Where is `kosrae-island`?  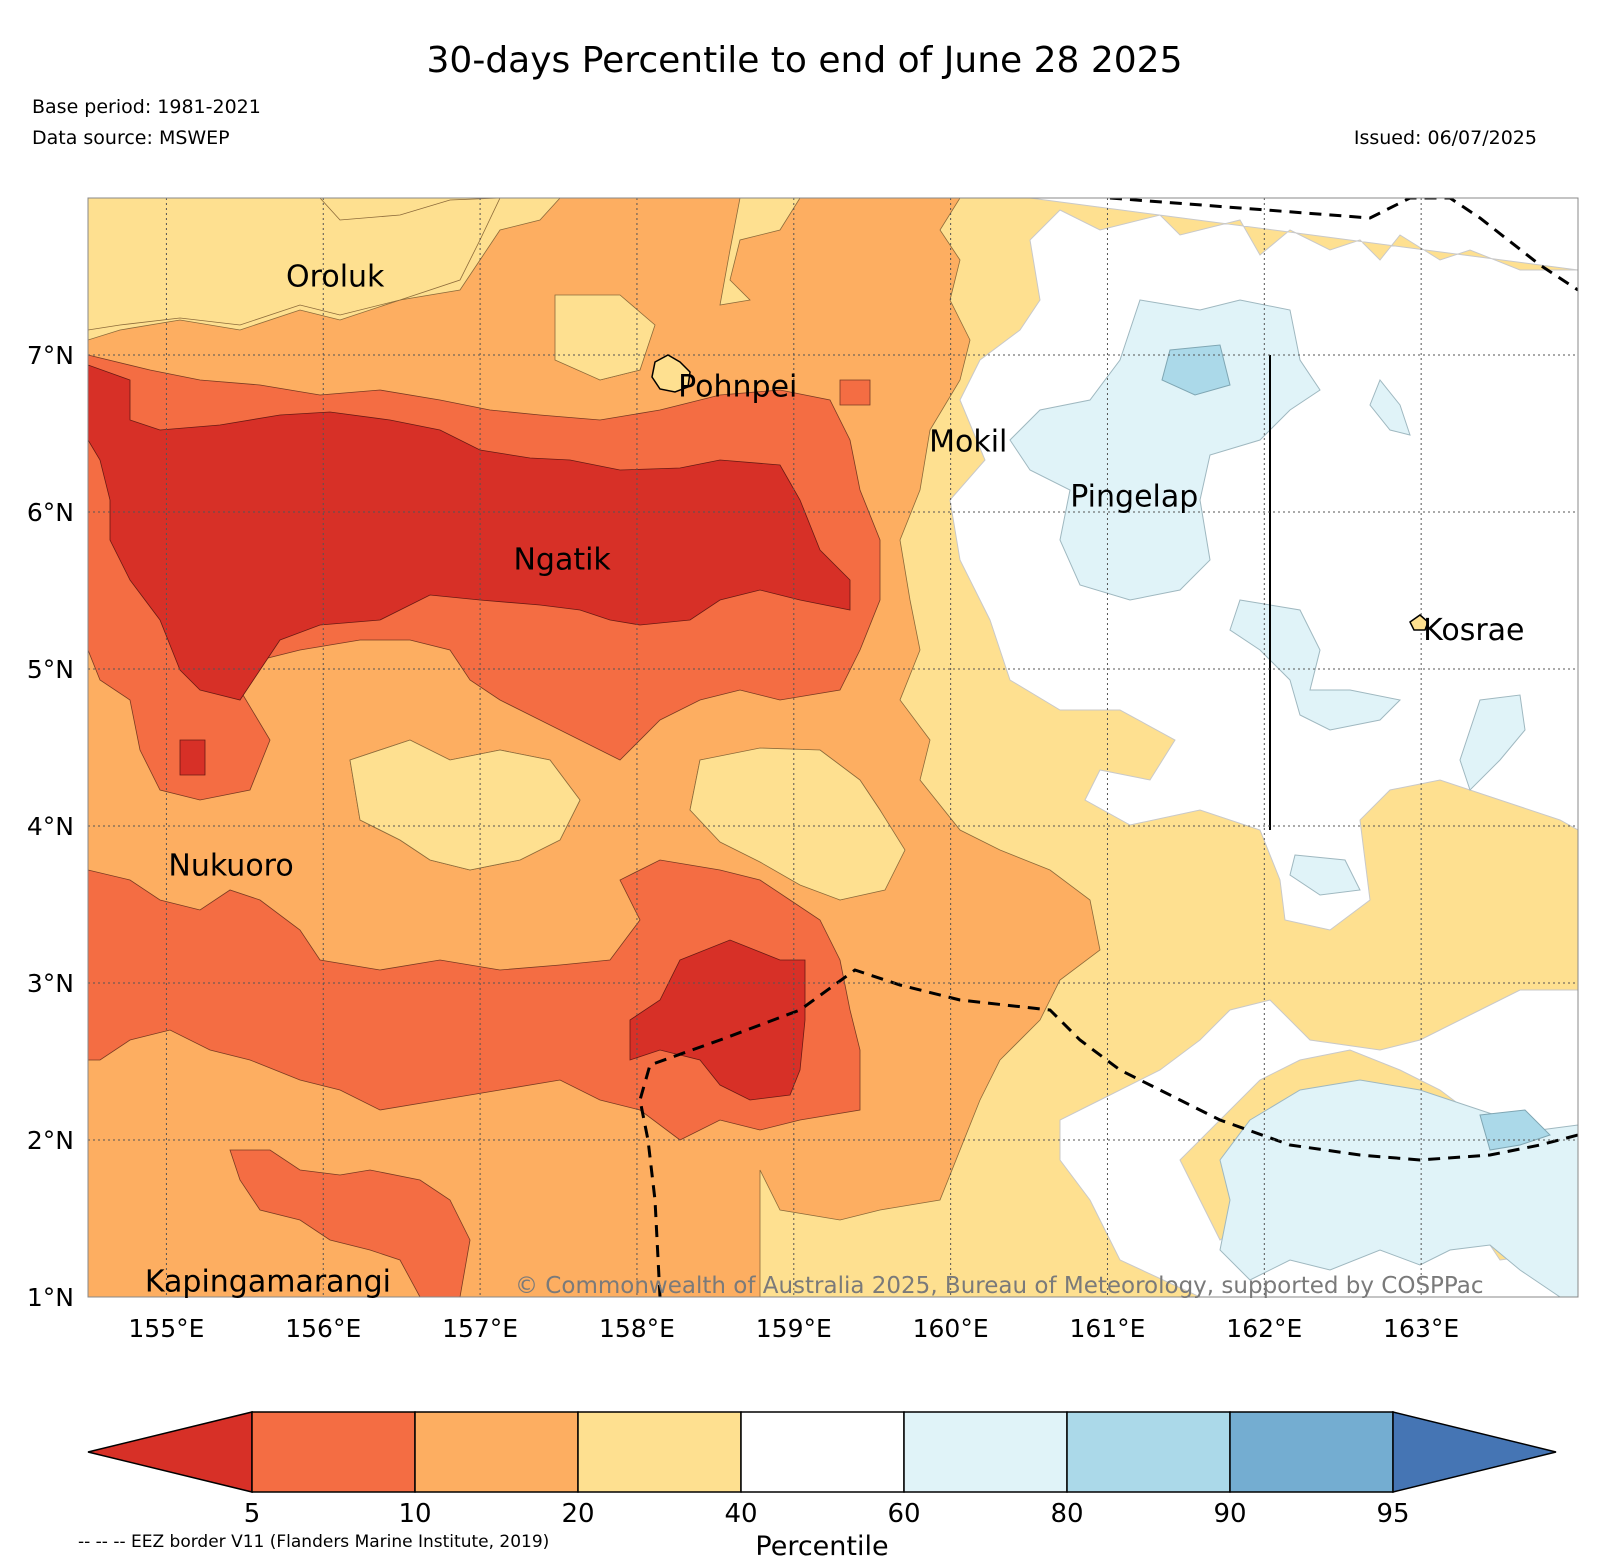
kosrae-island is located at coordinates (1419, 622).